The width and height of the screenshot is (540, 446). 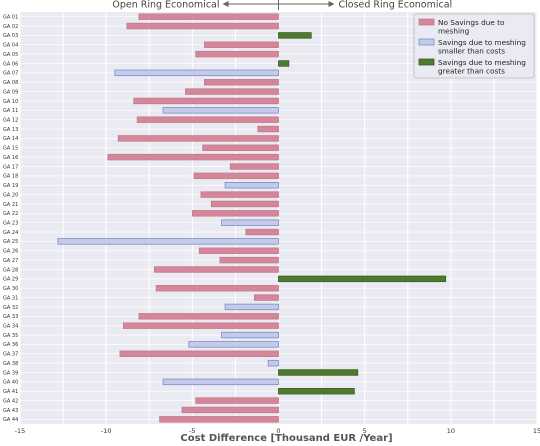 I want to click on y-tick-label: GA 24, so click(x=10, y=233).